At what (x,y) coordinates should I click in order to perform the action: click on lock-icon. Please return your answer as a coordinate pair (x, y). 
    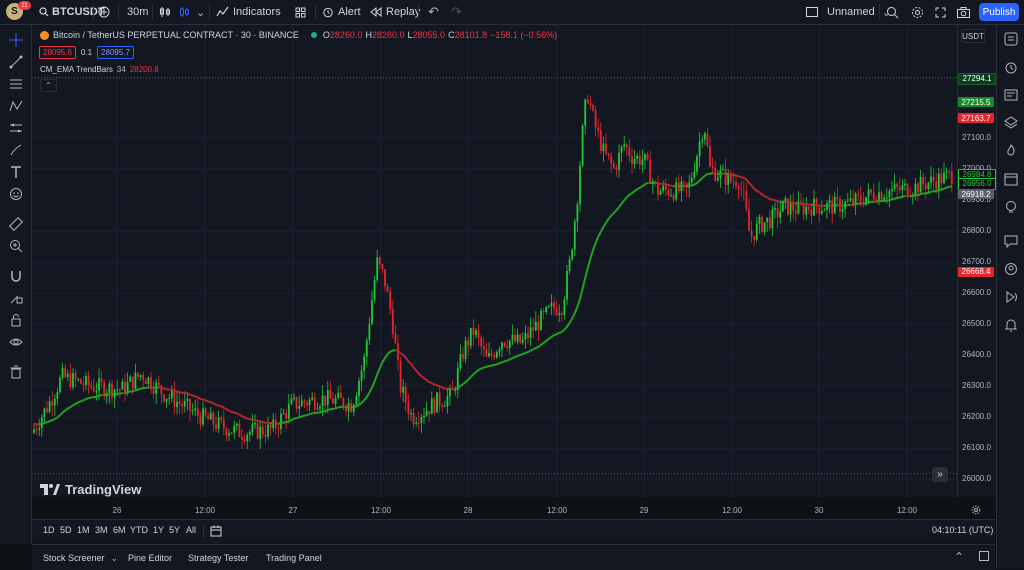
    Looking at the image, I should click on (16, 320).